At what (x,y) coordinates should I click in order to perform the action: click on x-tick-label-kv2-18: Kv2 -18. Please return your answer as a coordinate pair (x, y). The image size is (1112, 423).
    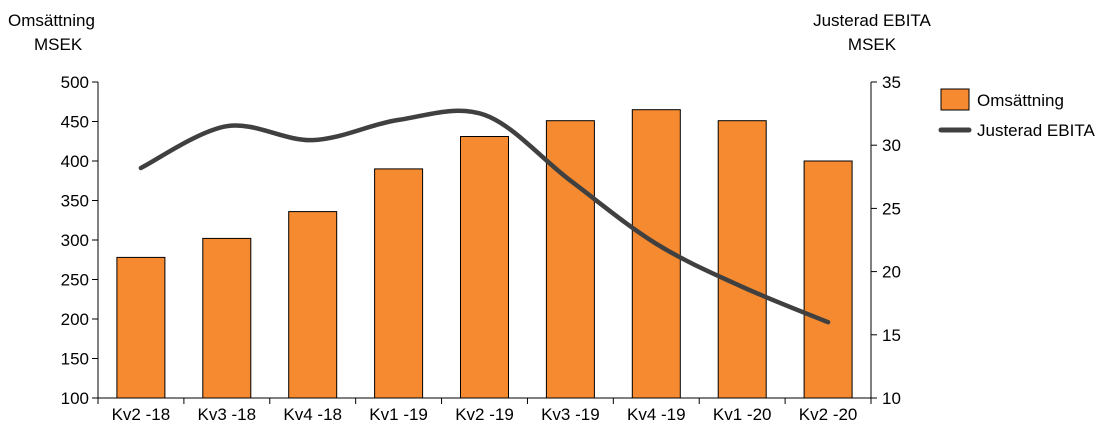
    Looking at the image, I should click on (141, 414).